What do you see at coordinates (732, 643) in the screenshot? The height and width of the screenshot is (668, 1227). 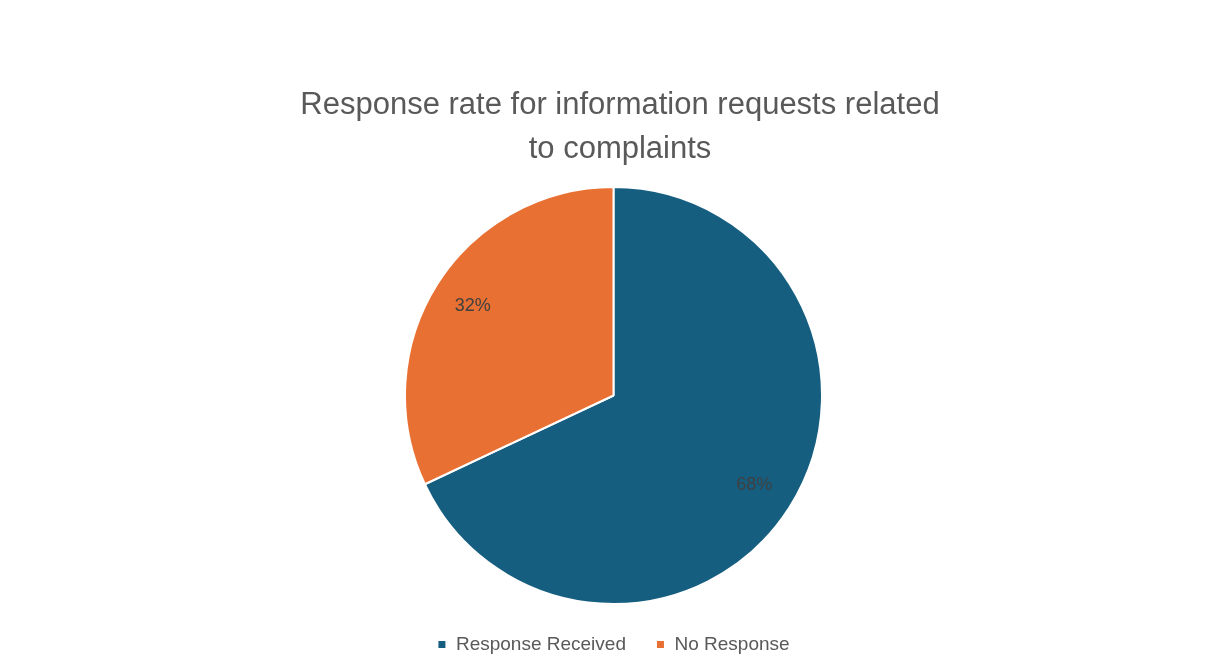 I see `legend-label: No Response` at bounding box center [732, 643].